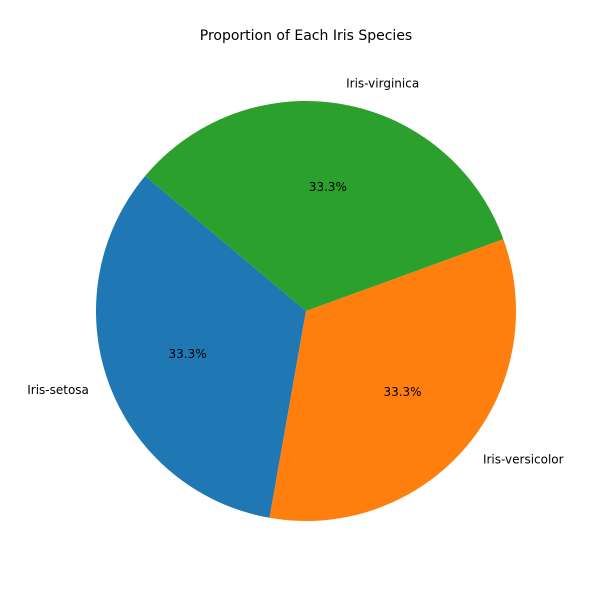 This screenshot has height=600, width=600. What do you see at coordinates (523, 459) in the screenshot?
I see `pie-label-iris-versicolor: Iris-versicolor` at bounding box center [523, 459].